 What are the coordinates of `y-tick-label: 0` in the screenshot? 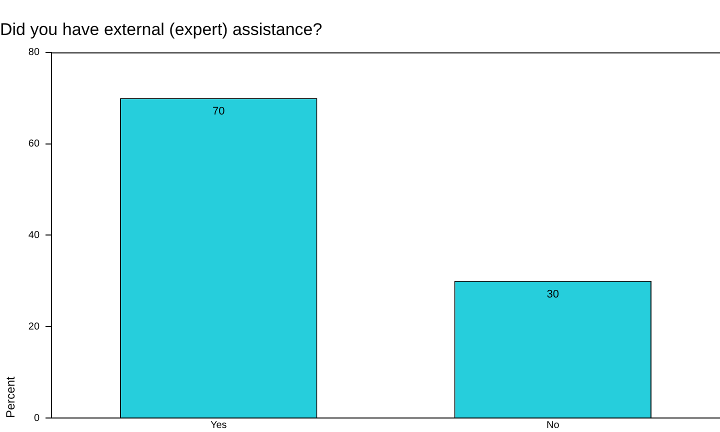 It's located at (37, 418).